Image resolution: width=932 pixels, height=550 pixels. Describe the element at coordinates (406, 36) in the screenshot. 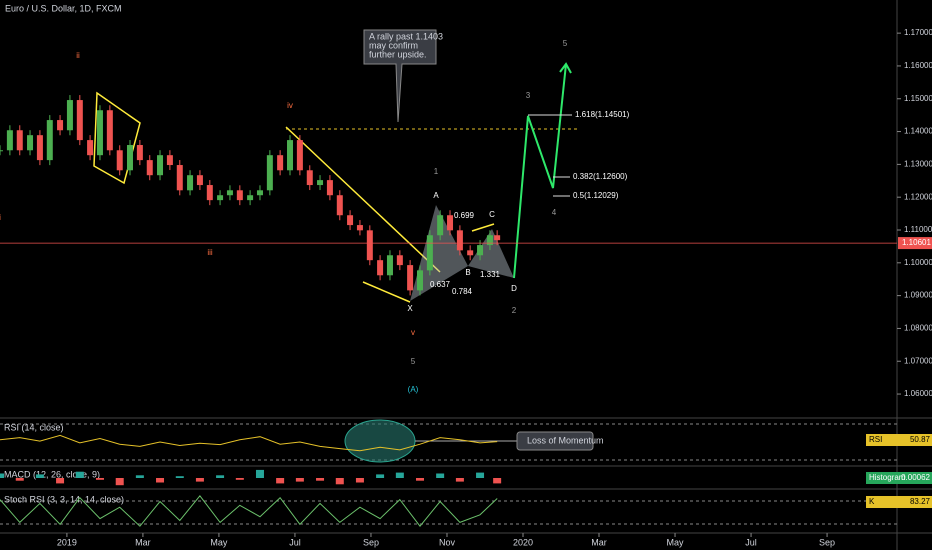

I see `callout-text: A rally past 1.1403` at that location.